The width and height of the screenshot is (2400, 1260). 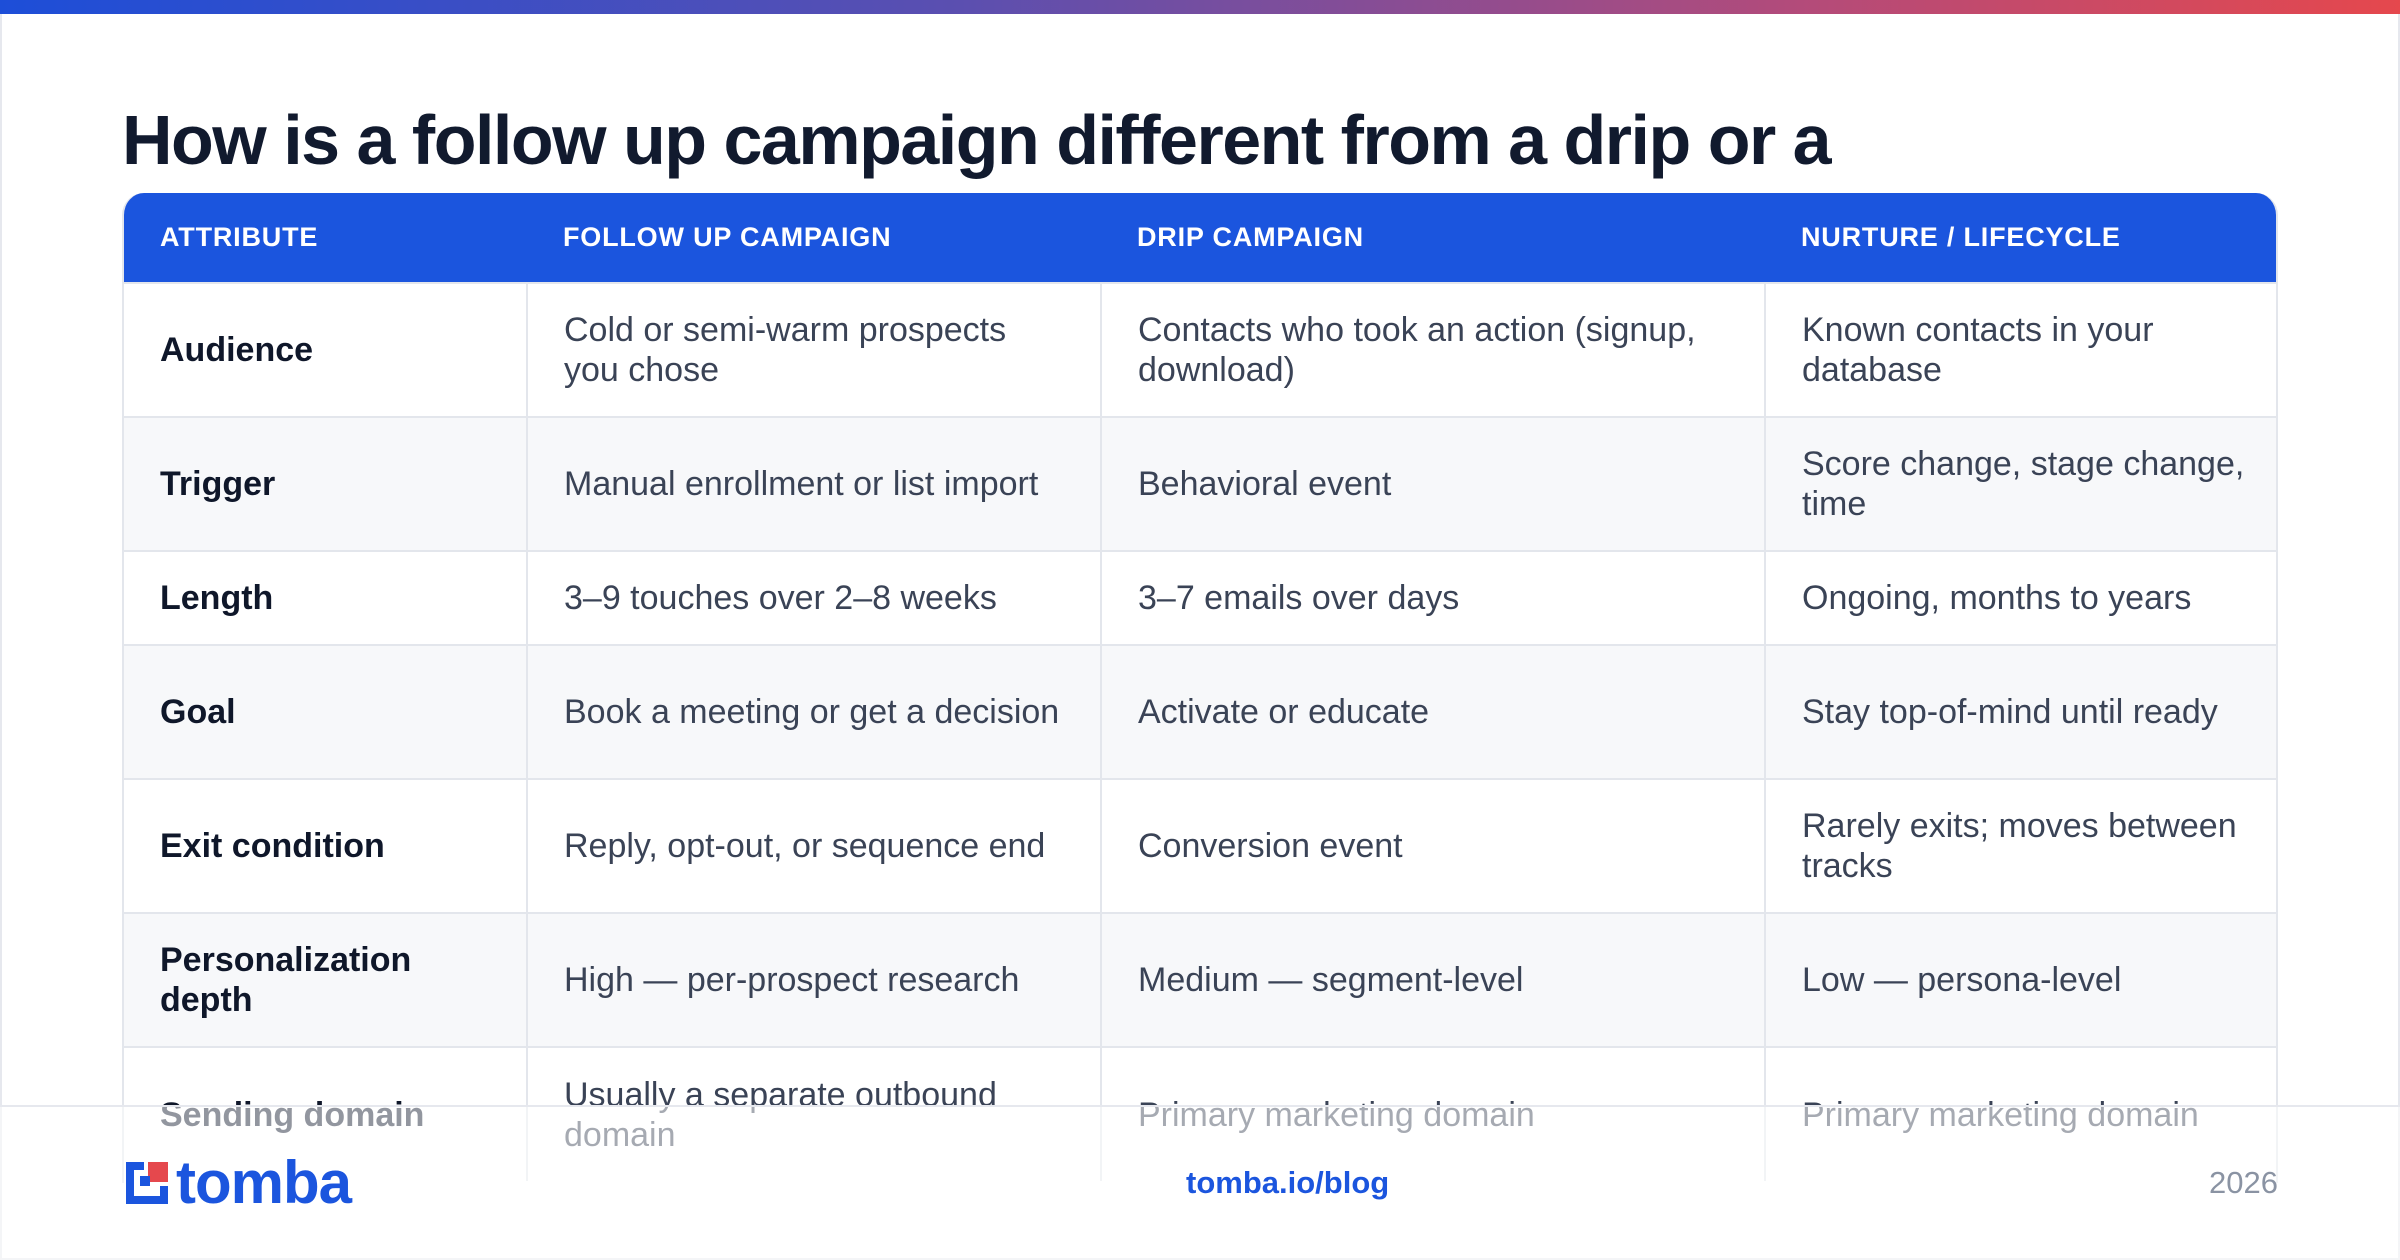 What do you see at coordinates (1200, 1106) in the screenshot?
I see `footer-divider` at bounding box center [1200, 1106].